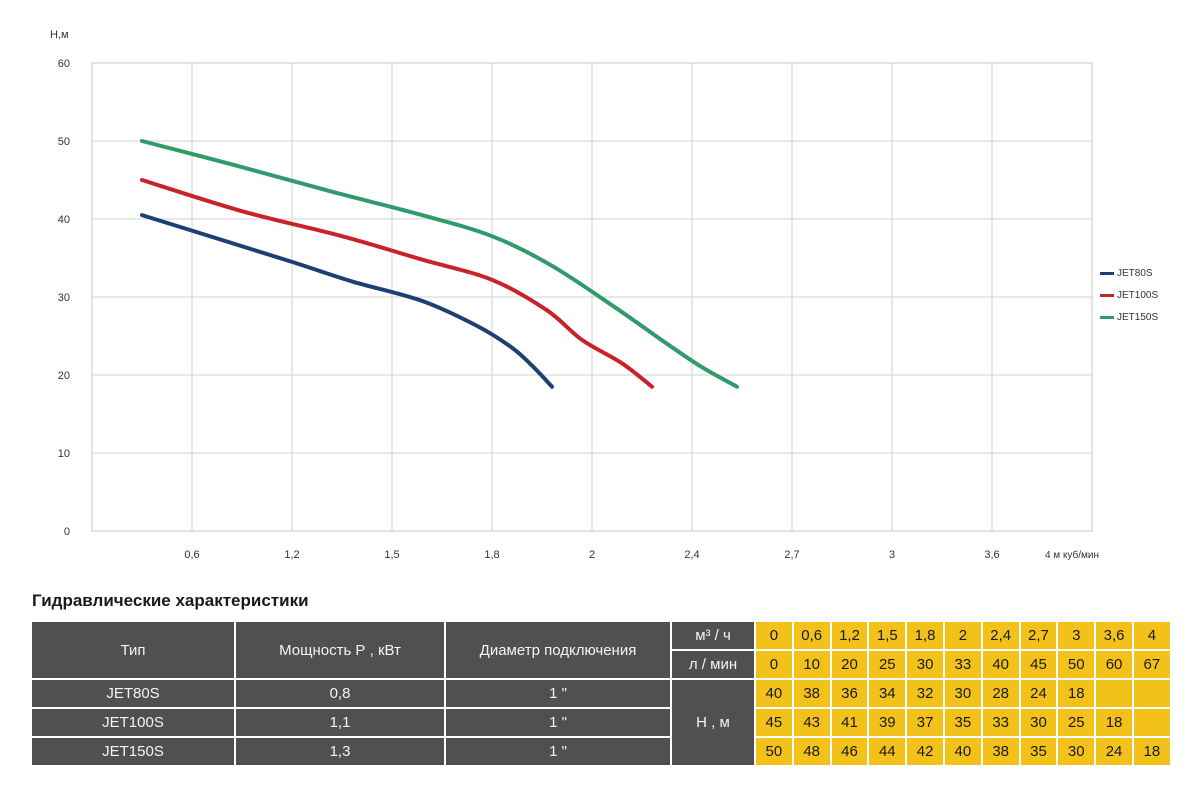  What do you see at coordinates (1114, 664) in the screenshot?
I see `flow-lmin-cell: 60` at bounding box center [1114, 664].